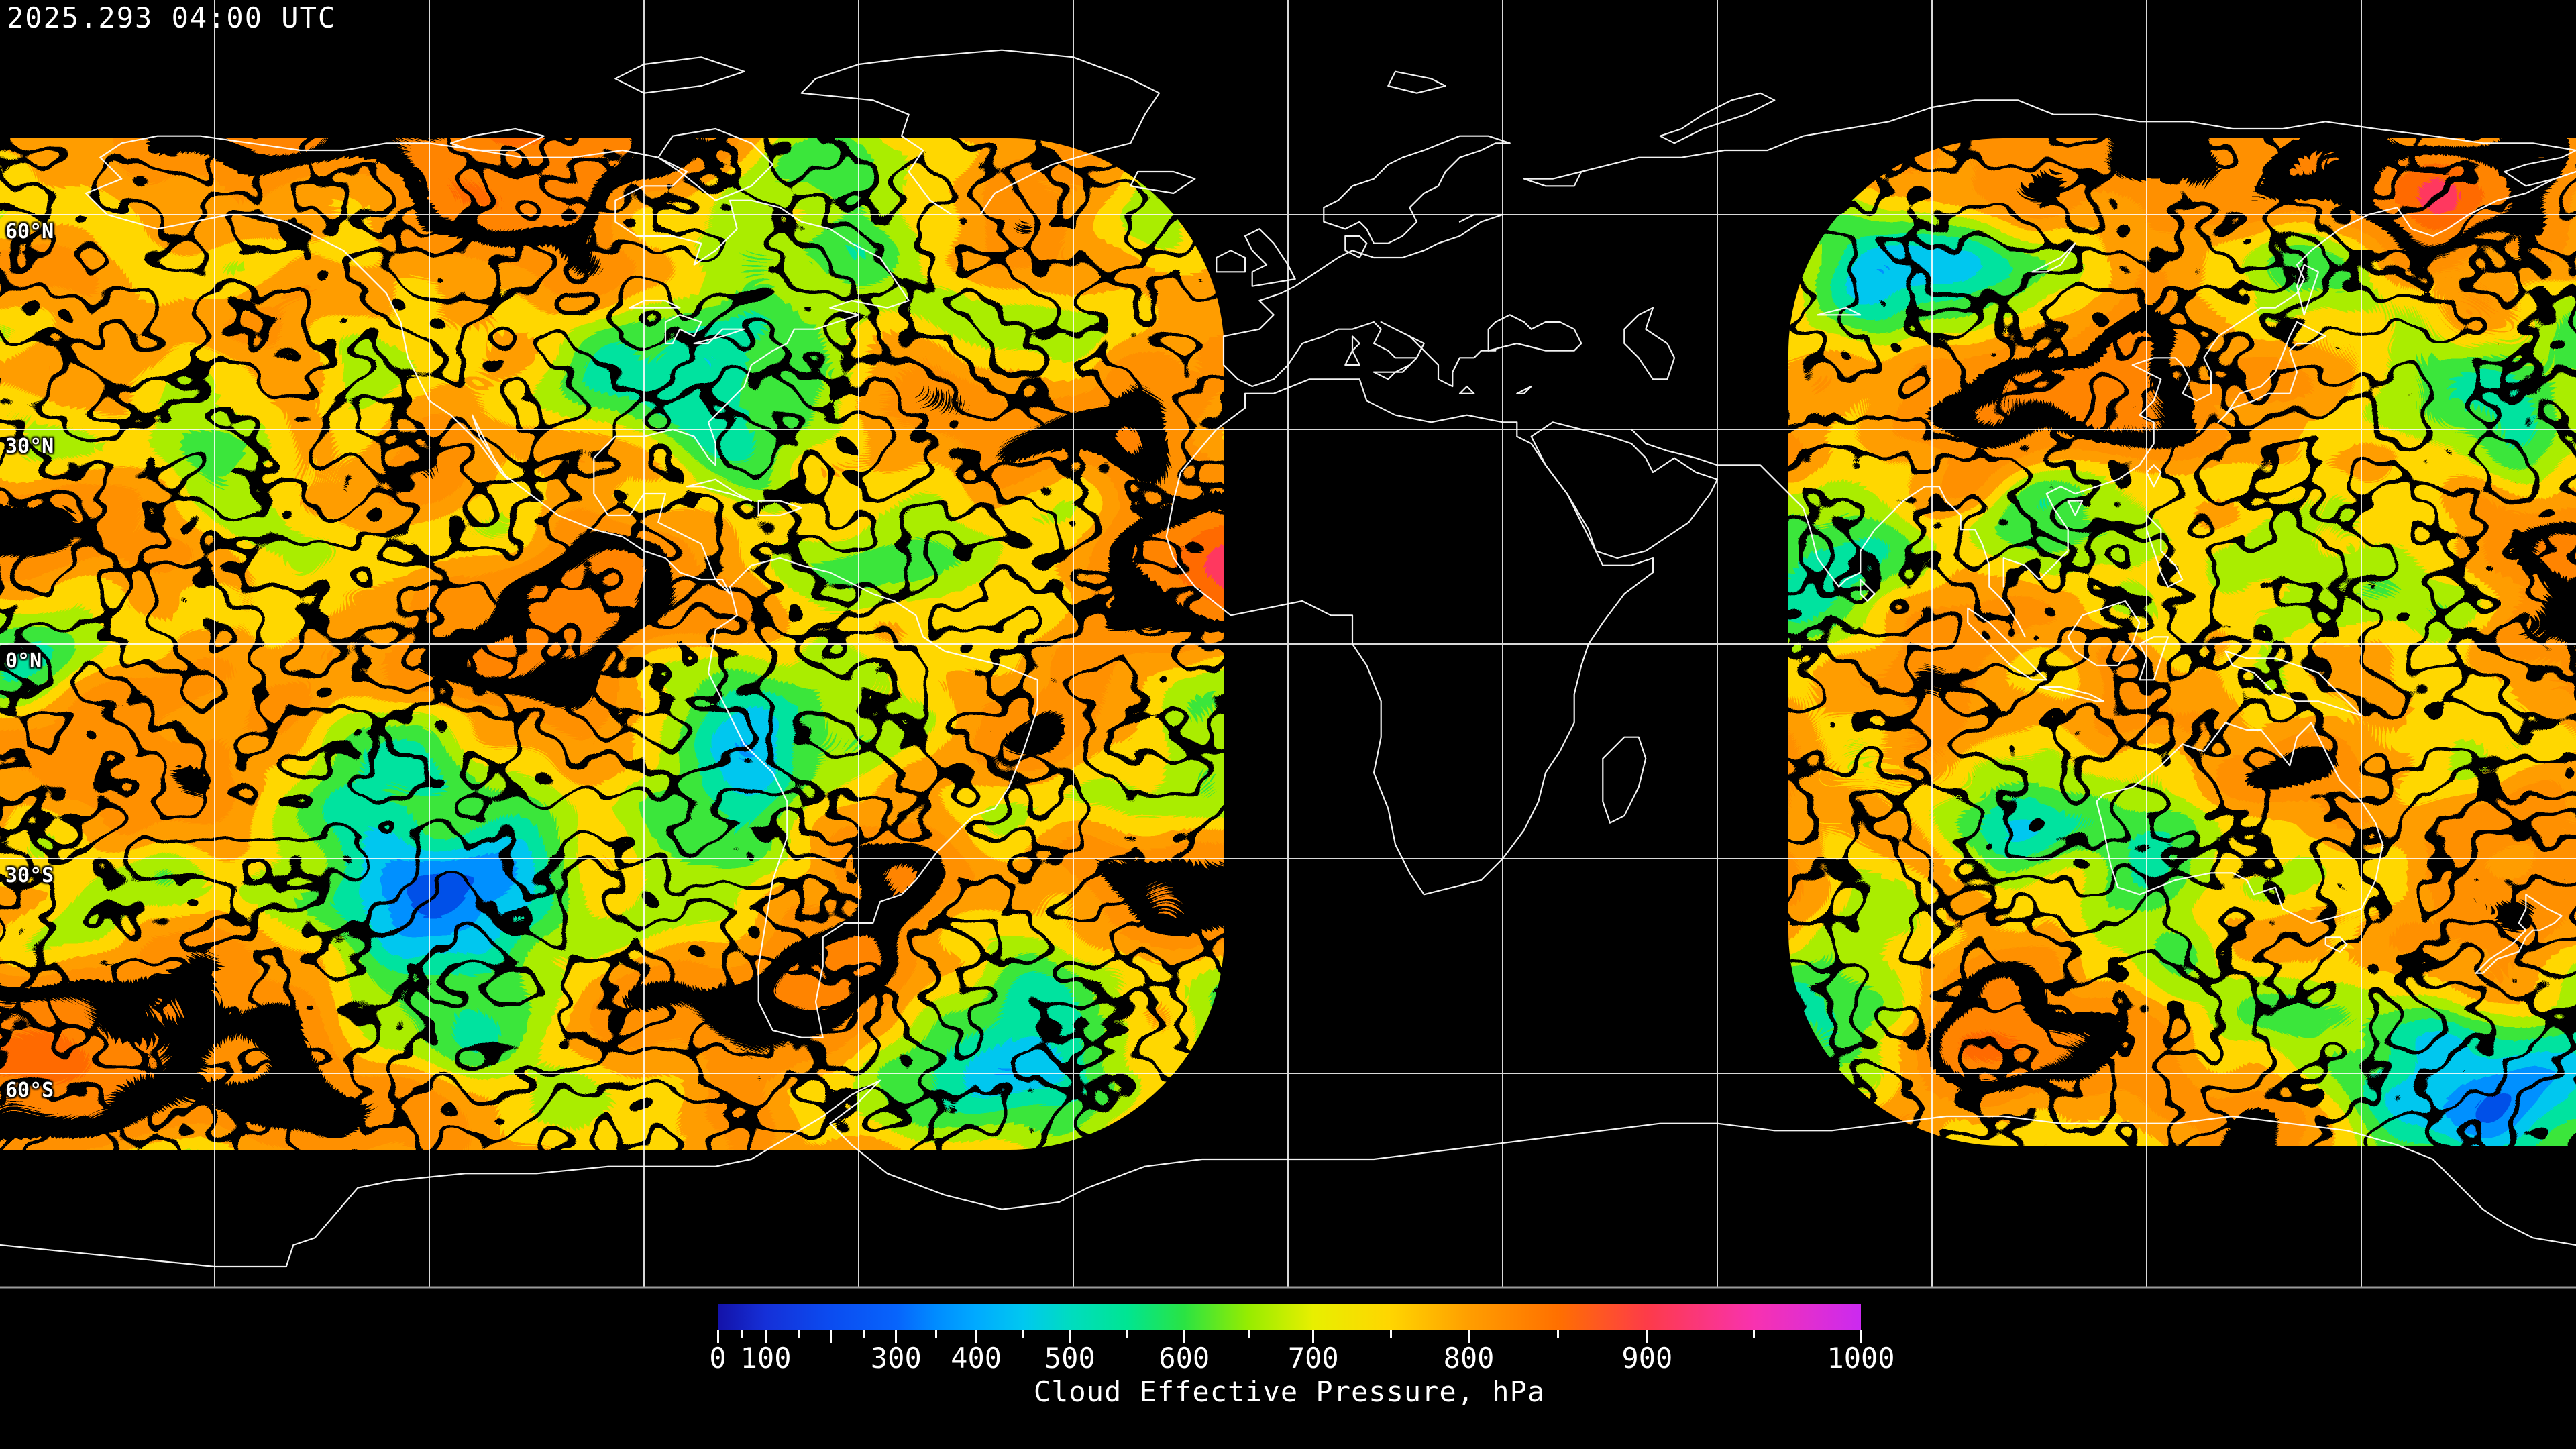  What do you see at coordinates (23, 661) in the screenshot?
I see `latitude-label-0n: 0°N` at bounding box center [23, 661].